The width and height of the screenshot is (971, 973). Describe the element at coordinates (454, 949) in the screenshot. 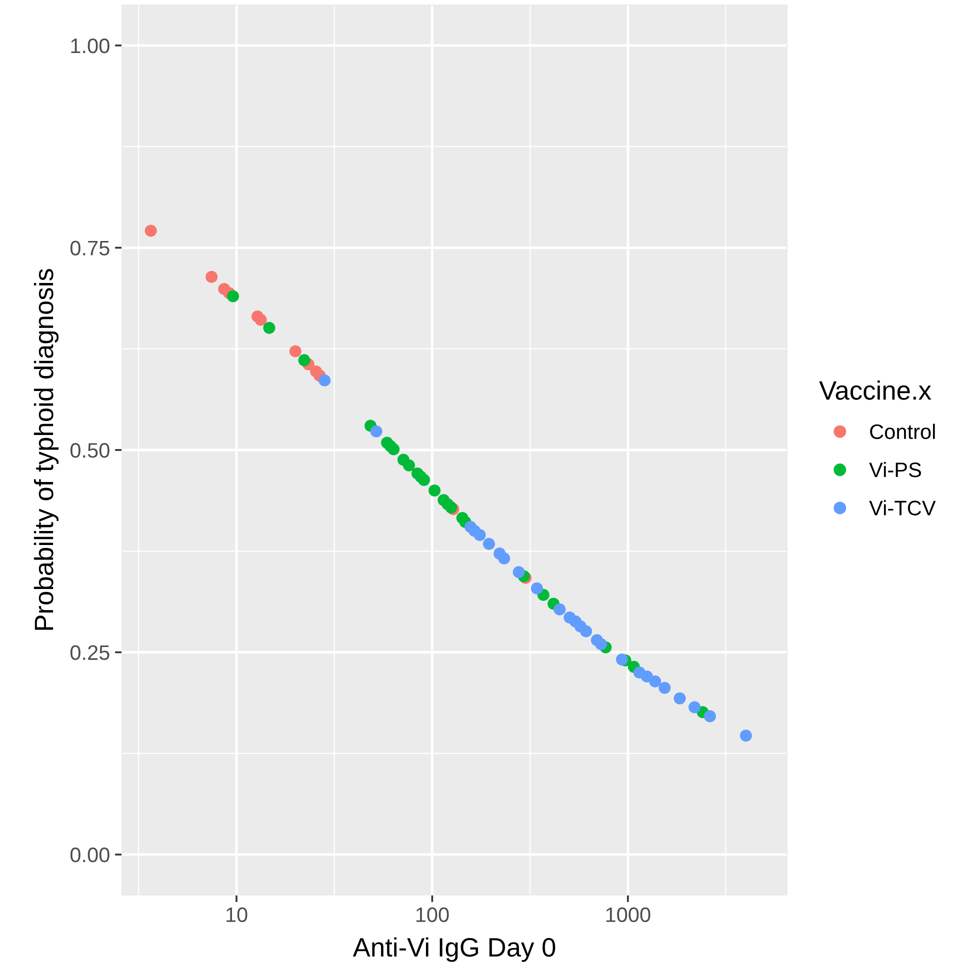

I see `x-axis-title: Anti-Vi IgG Day 0` at that location.